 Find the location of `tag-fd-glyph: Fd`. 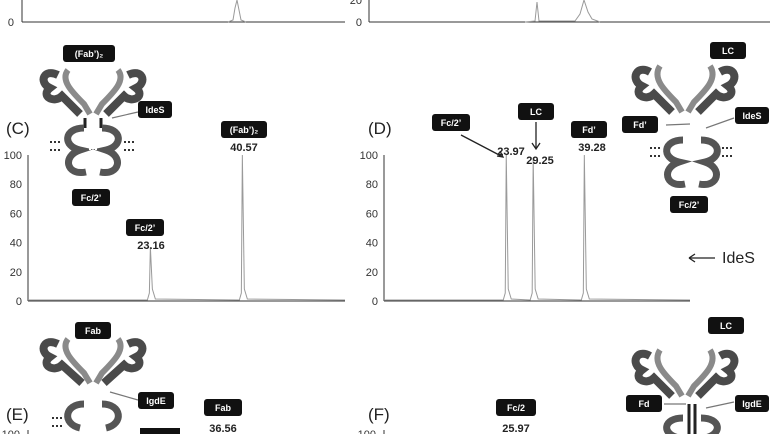

tag-fd-glyph: Fd is located at coordinates (644, 403).